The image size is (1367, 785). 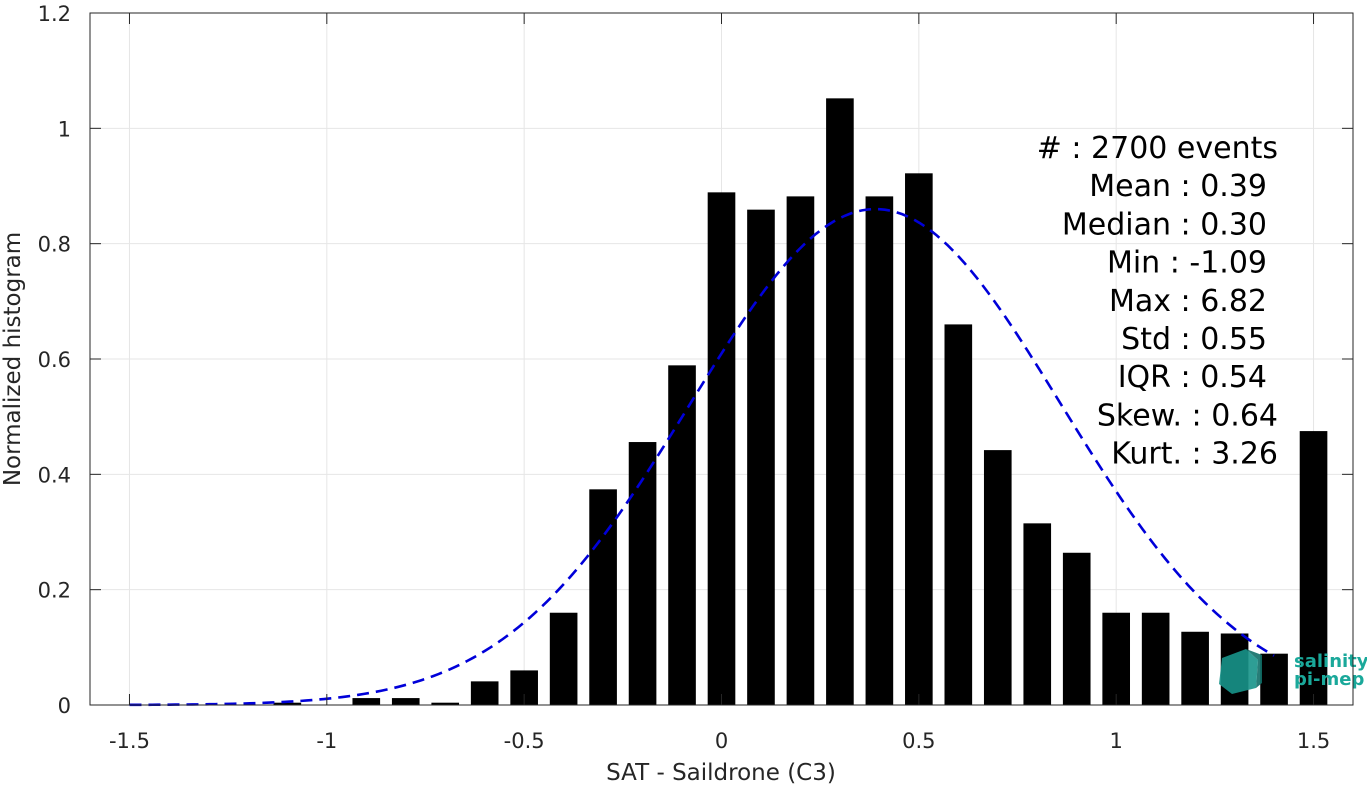 What do you see at coordinates (13, 359) in the screenshot?
I see `y-axis-label: Normalized histogram` at bounding box center [13, 359].